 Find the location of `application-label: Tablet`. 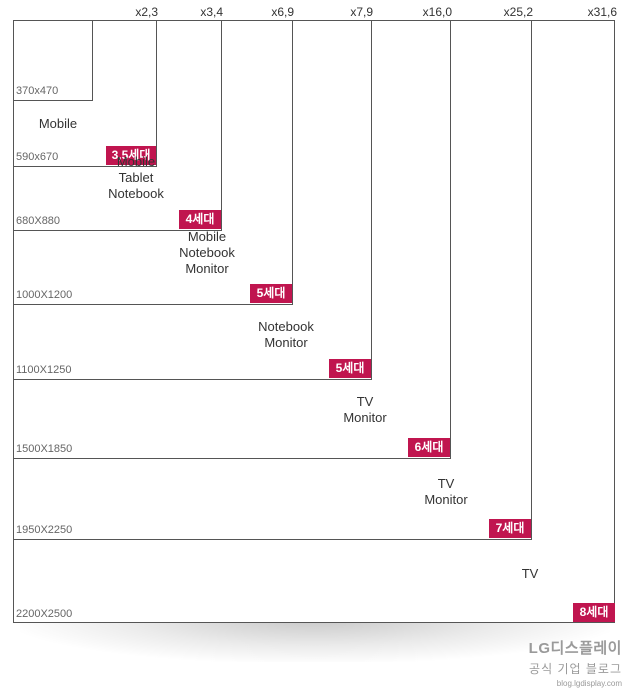

application-label: Tablet is located at coordinates (136, 177).